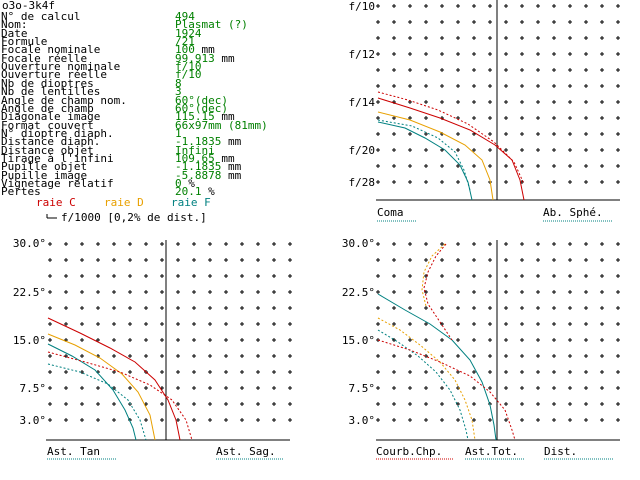 This screenshot has width=640, height=480. What do you see at coordinates (165, 83) in the screenshot?
I see `spec-row: Nb de dioptres 8` at bounding box center [165, 83].